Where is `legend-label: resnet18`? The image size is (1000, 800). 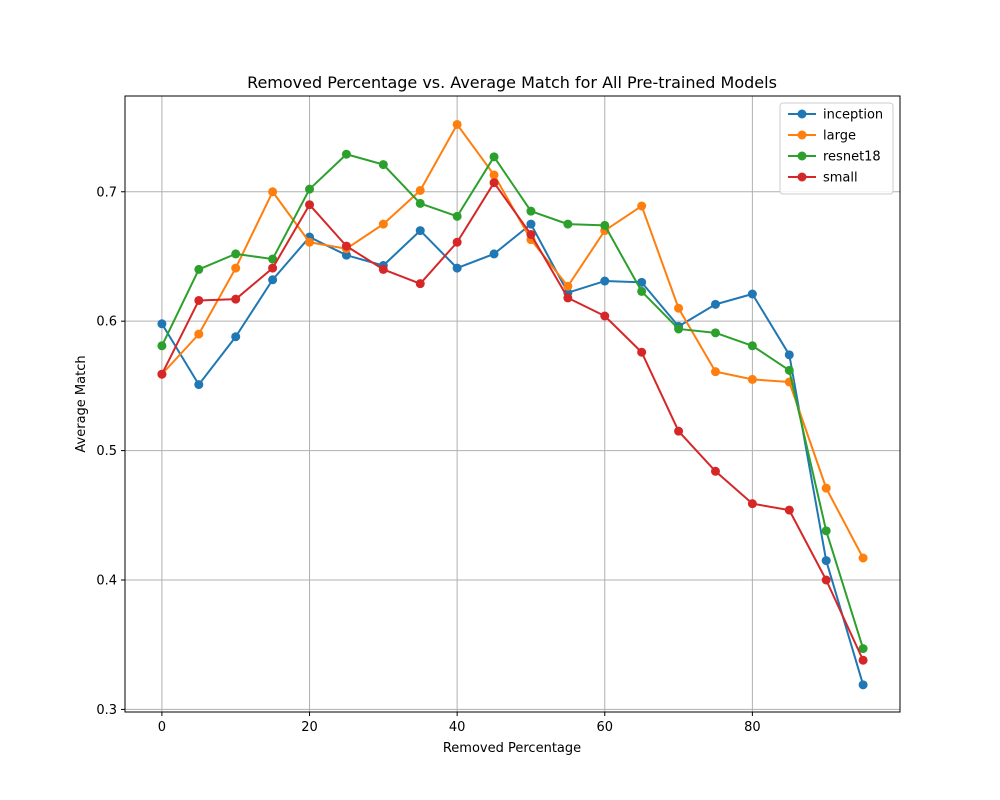
legend-label: resnet18 is located at coordinates (852, 157).